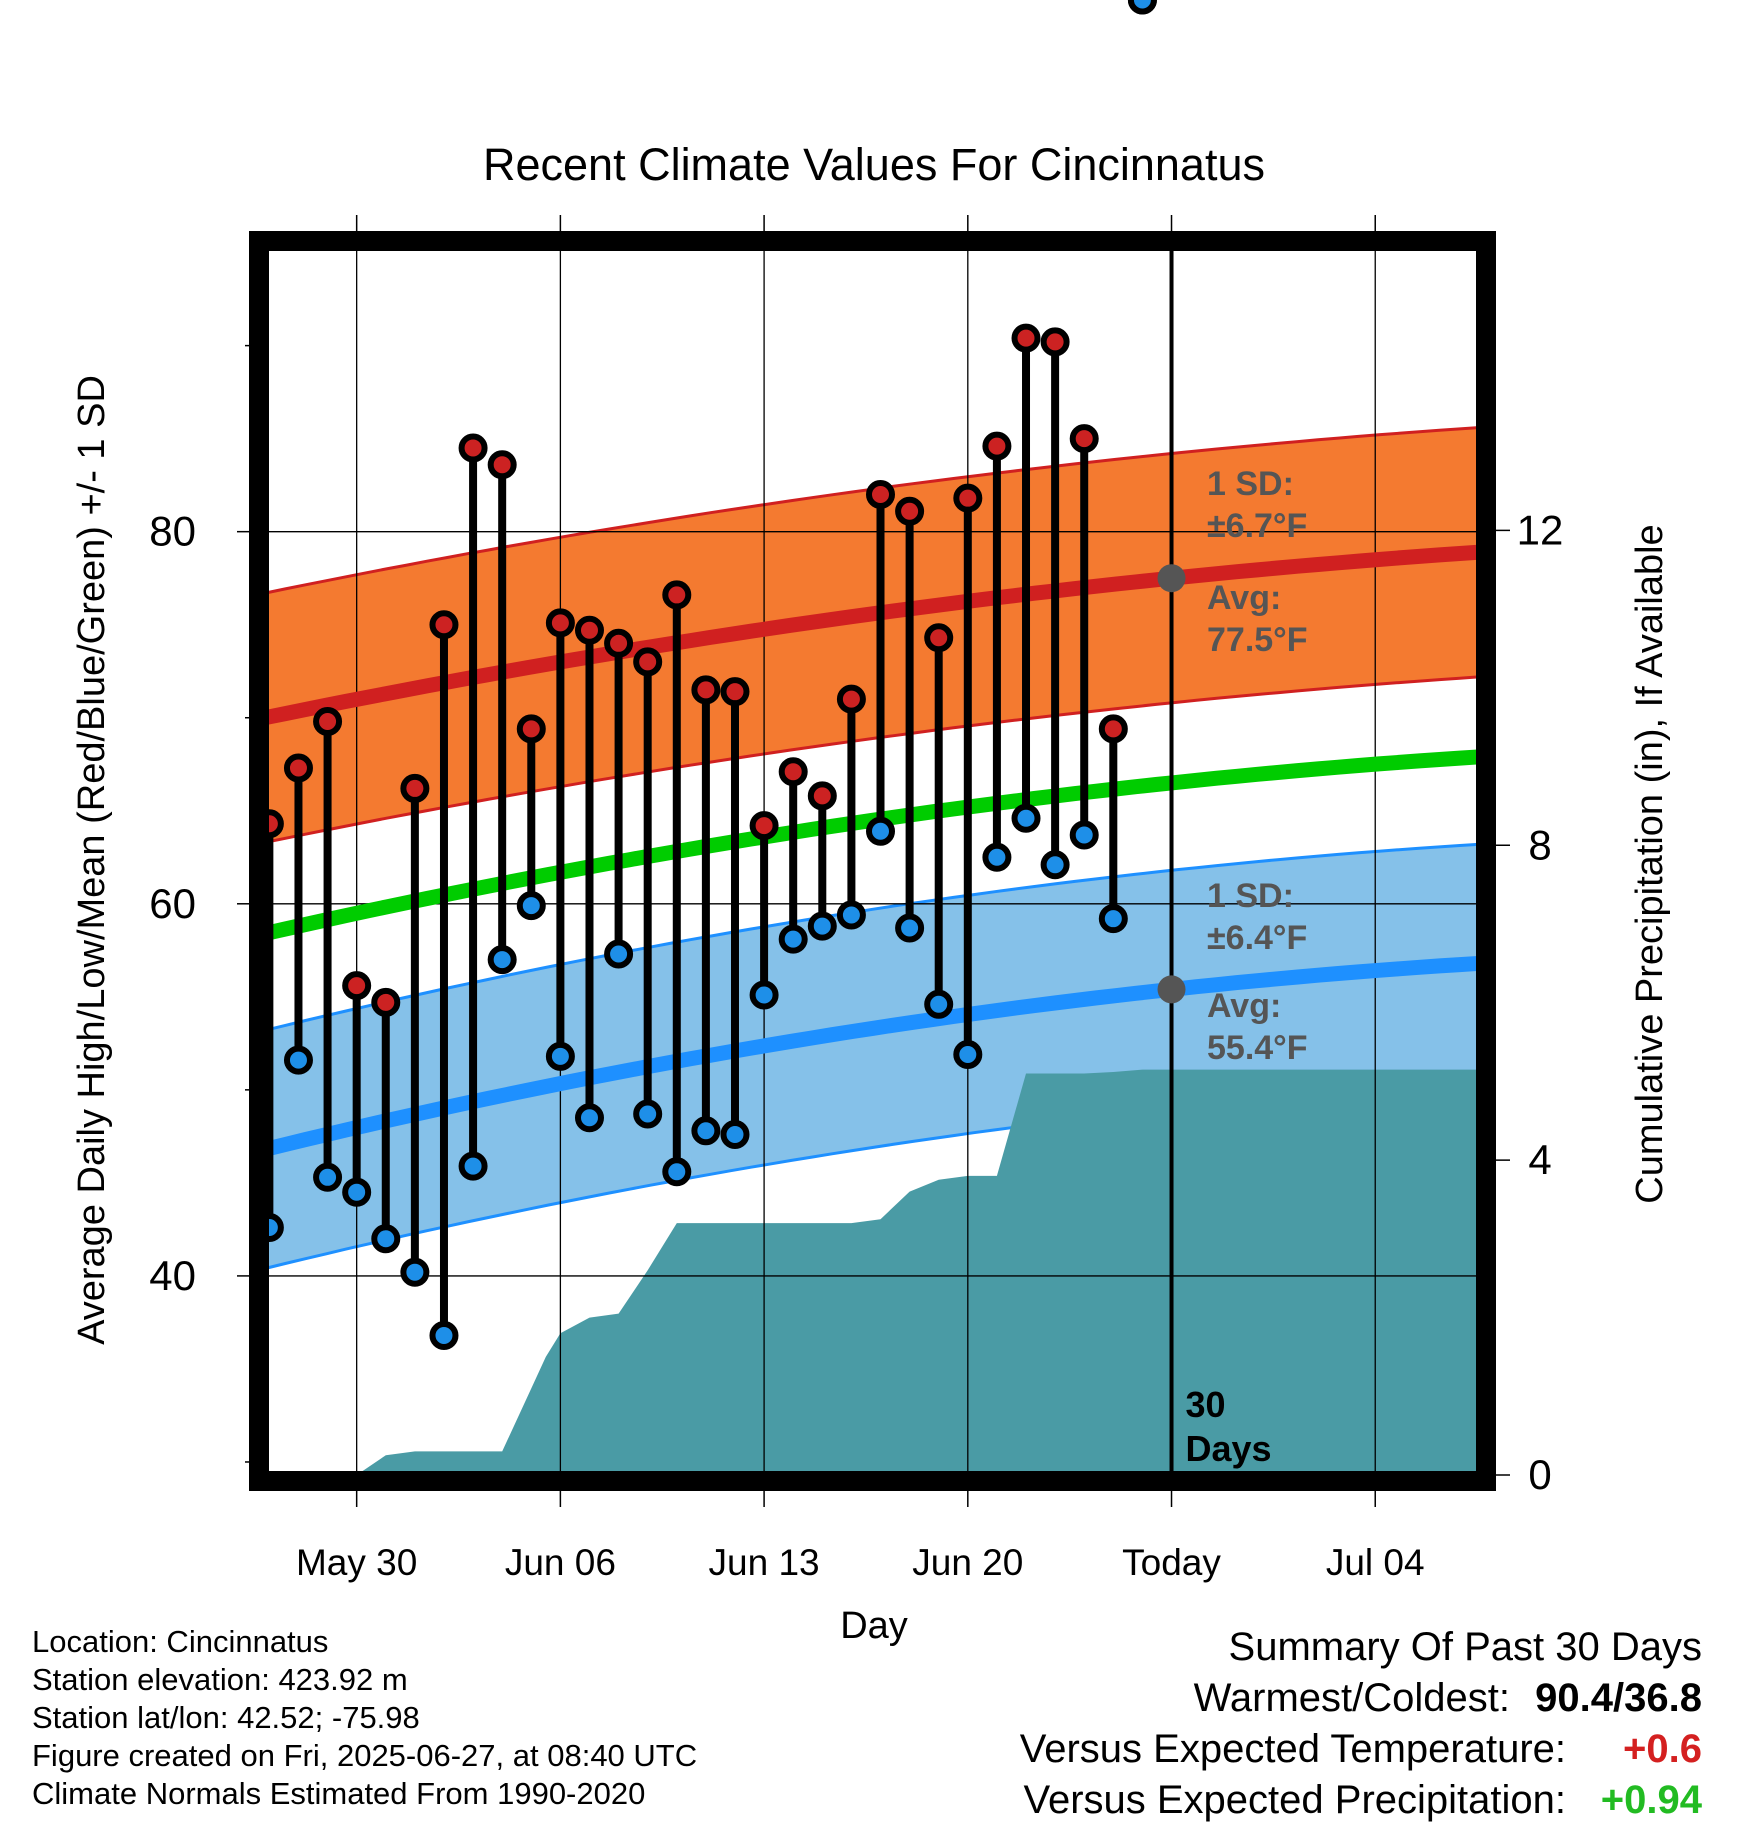 The image size is (1748, 1828). What do you see at coordinates (1257, 1027) in the screenshot?
I see `low-avg-annotation: Avg: 55.4°F` at bounding box center [1257, 1027].